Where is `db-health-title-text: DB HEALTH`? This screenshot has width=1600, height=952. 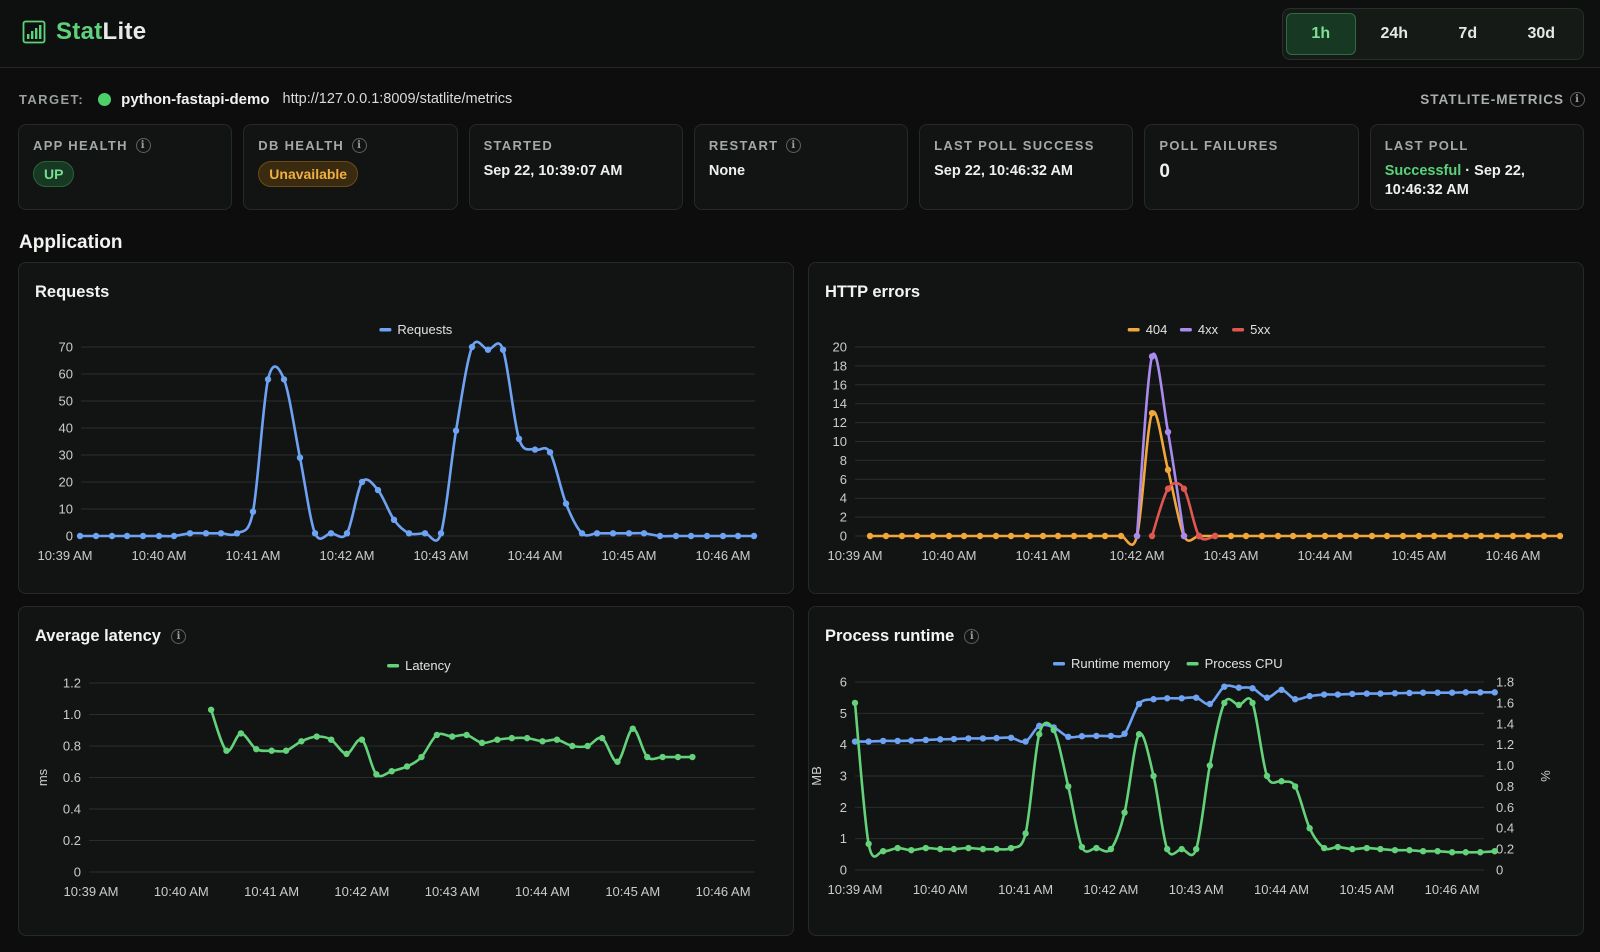 db-health-title-text: DB HEALTH is located at coordinates (301, 145).